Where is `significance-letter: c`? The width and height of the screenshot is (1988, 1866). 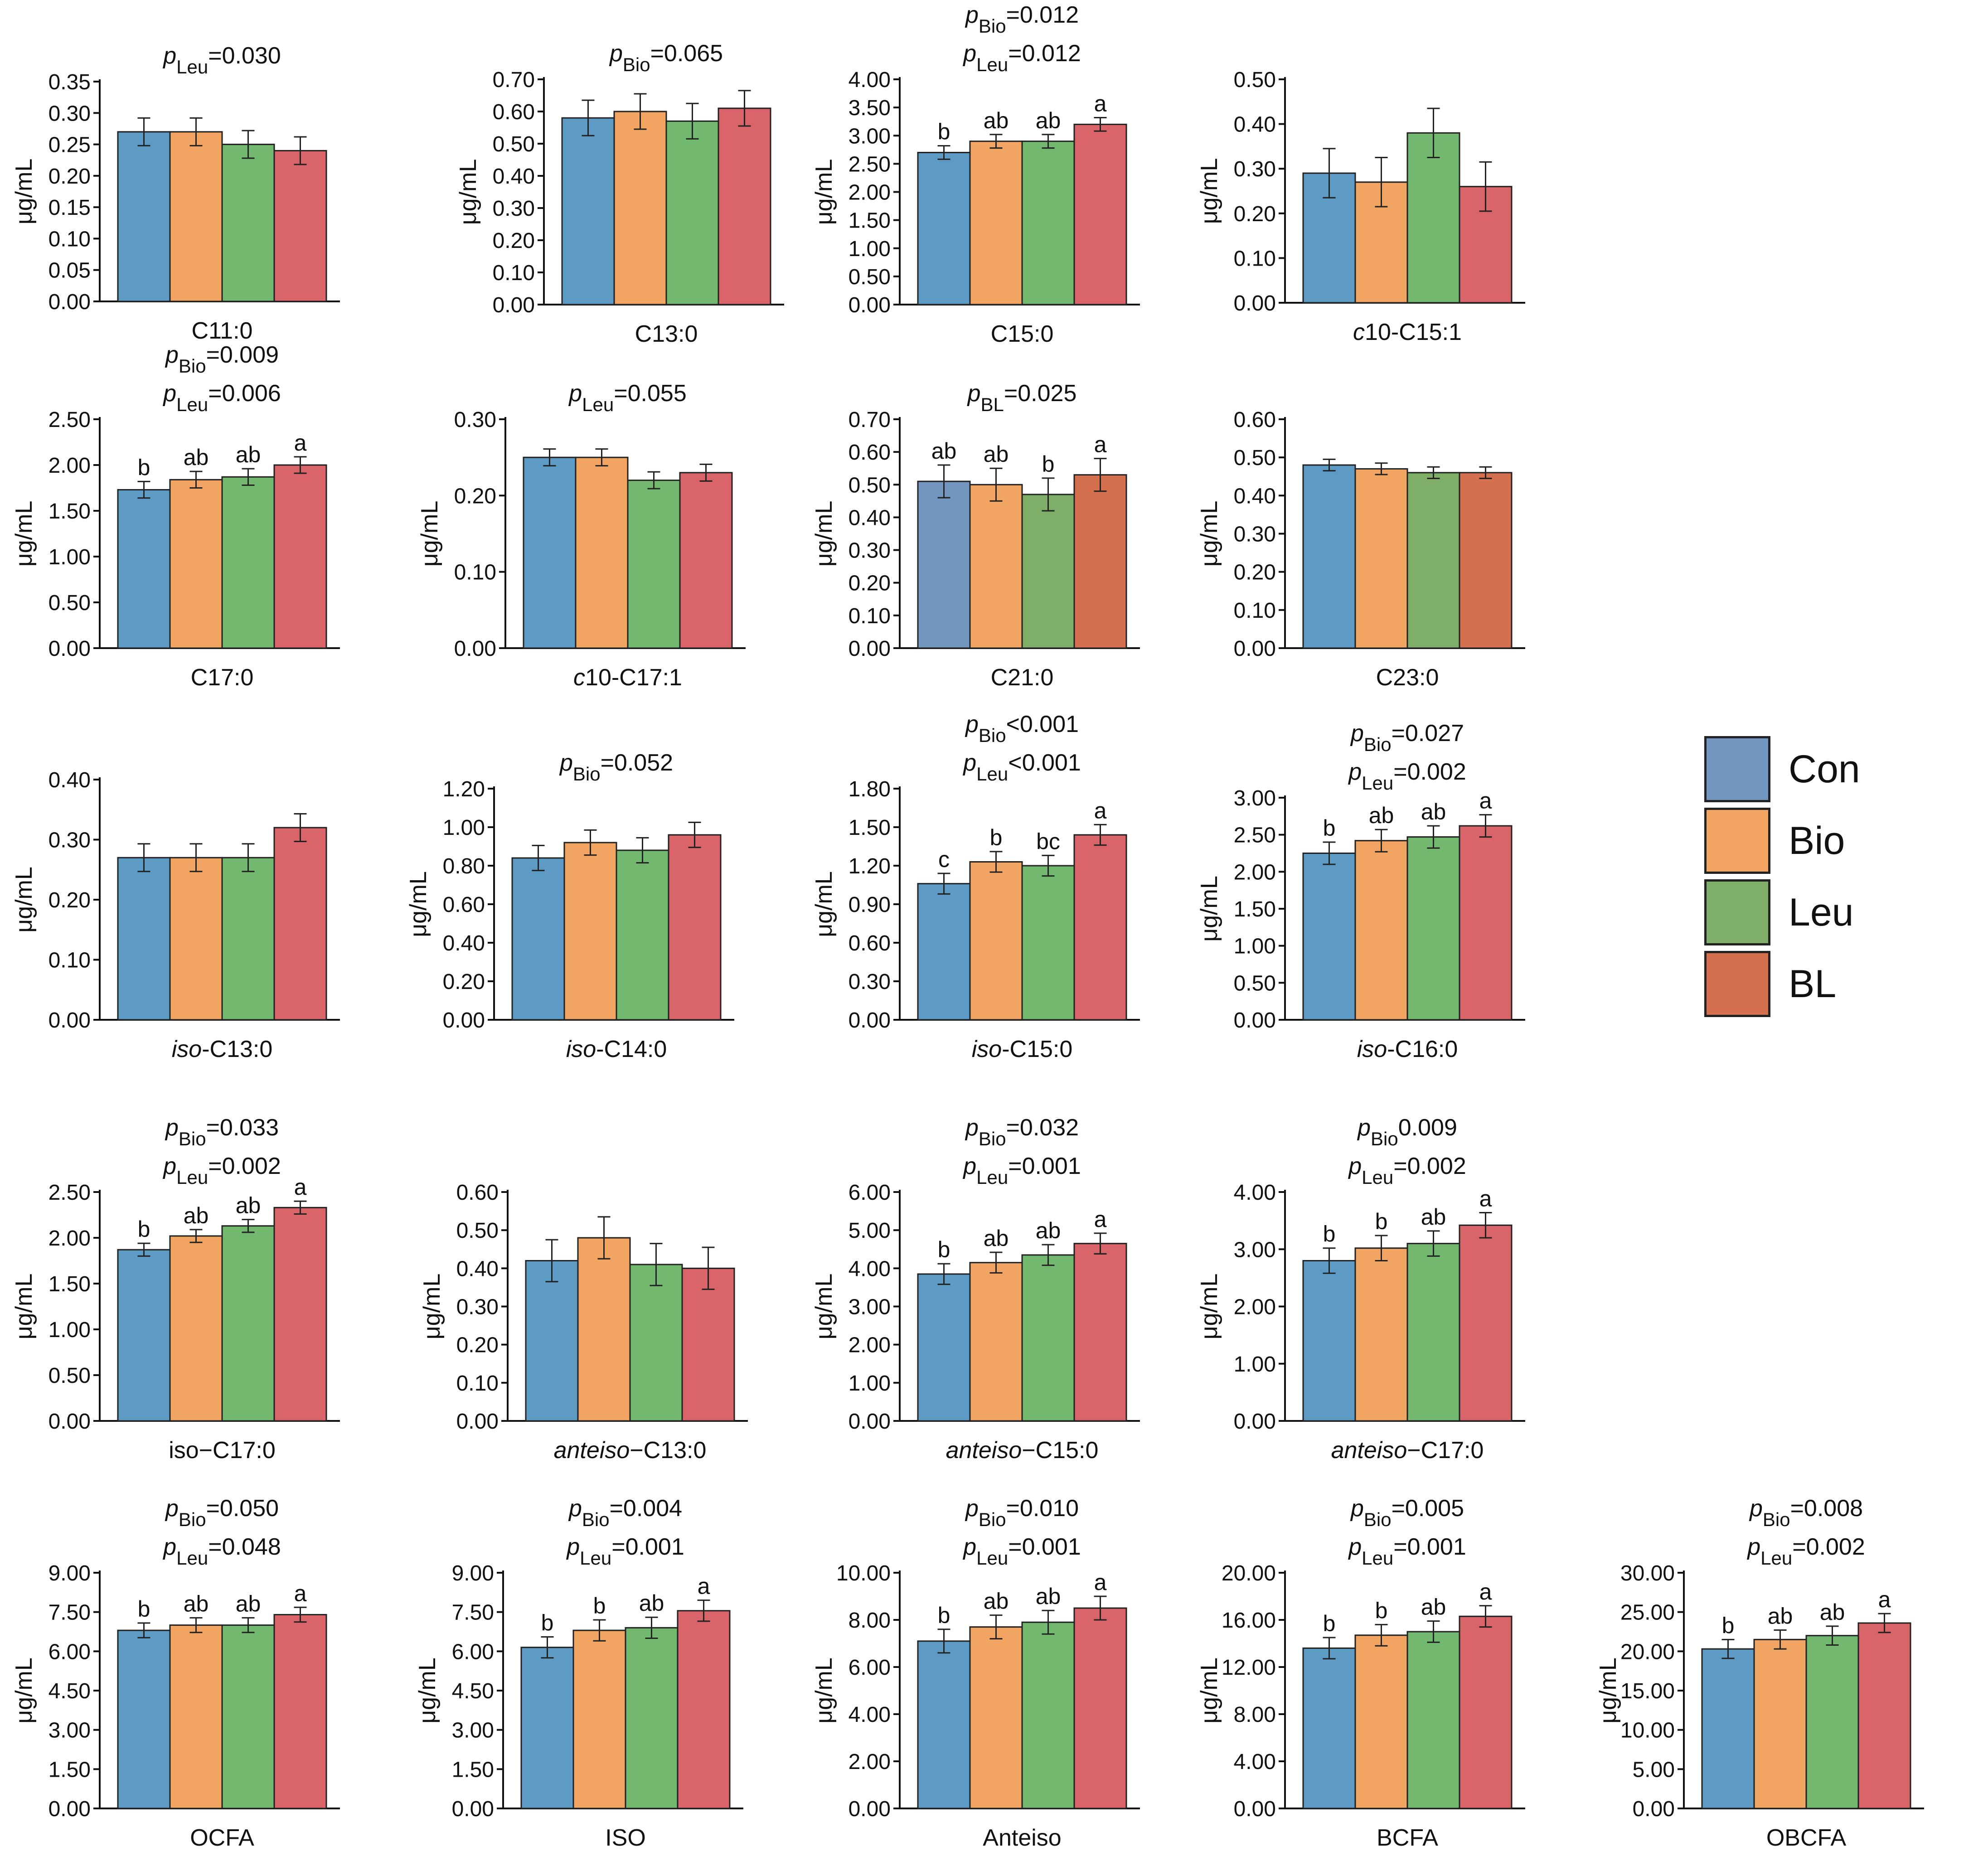
significance-letter: c is located at coordinates (944, 859).